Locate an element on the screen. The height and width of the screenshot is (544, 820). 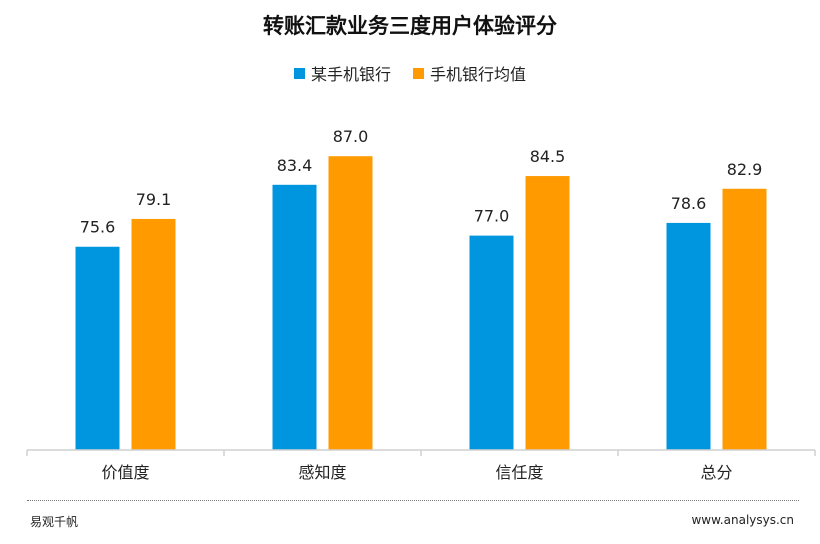
x-tick-label: 价值度 is located at coordinates (125, 472).